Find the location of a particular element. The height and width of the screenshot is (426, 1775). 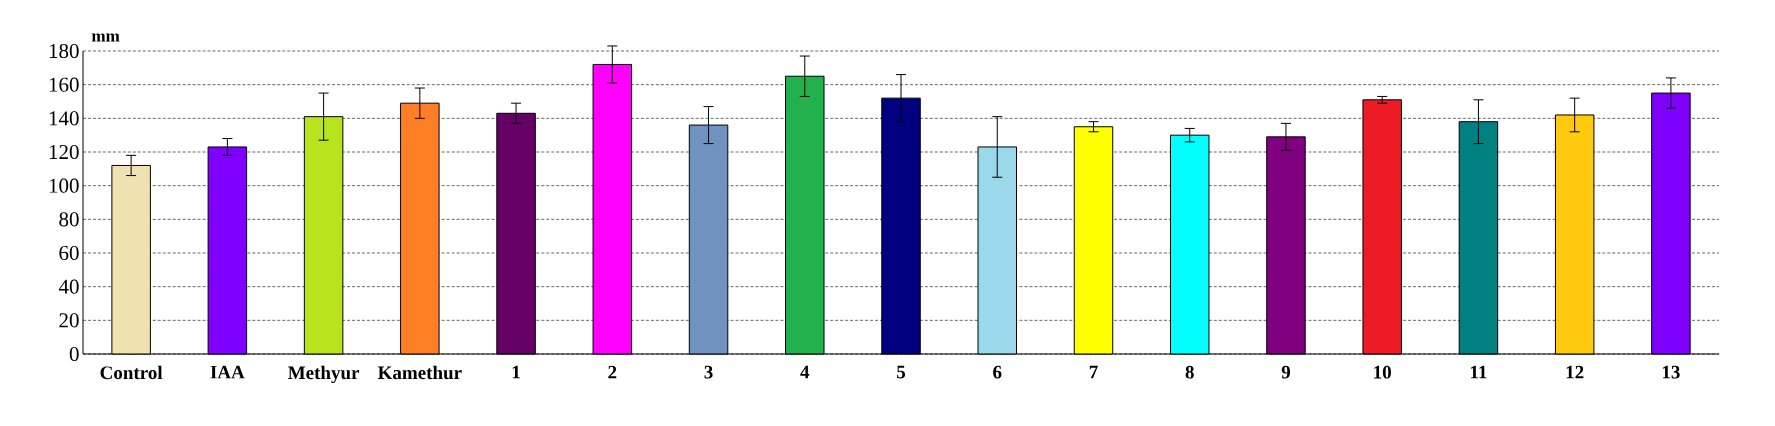

y-tick-label: 180 is located at coordinates (64, 51).